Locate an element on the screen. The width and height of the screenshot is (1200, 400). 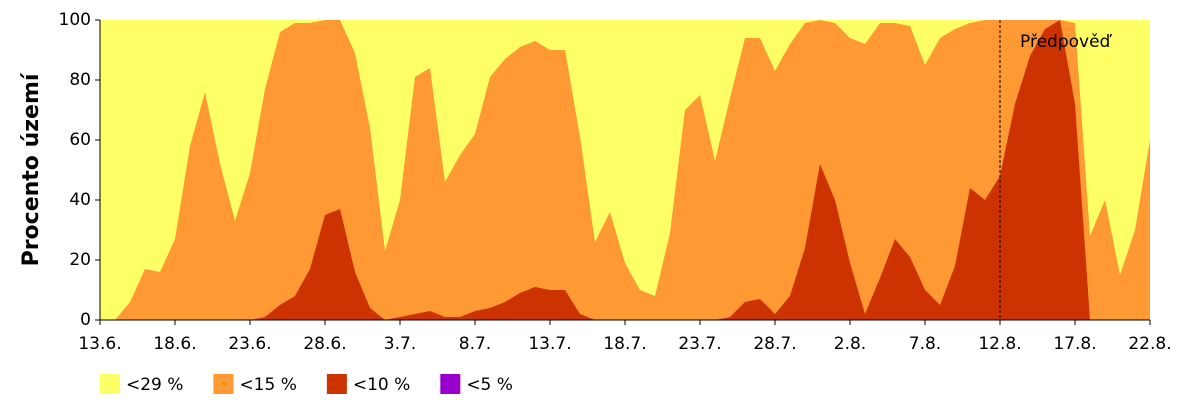
x-tick-label: 28.7. is located at coordinates (774, 344).